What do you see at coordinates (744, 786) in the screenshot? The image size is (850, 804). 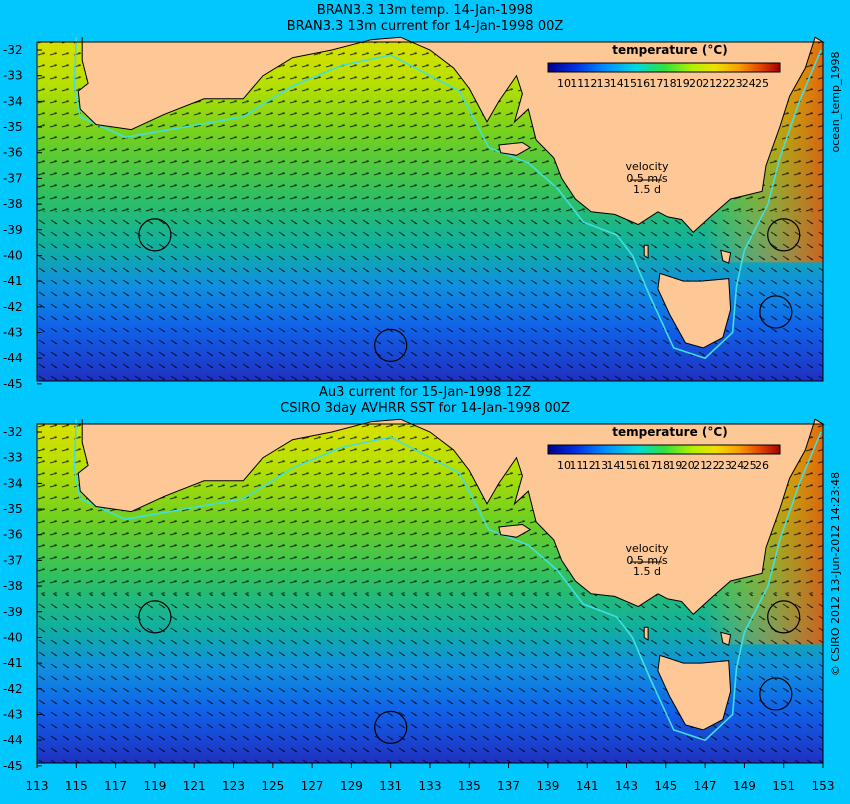 I see `lon-label: 149` at bounding box center [744, 786].